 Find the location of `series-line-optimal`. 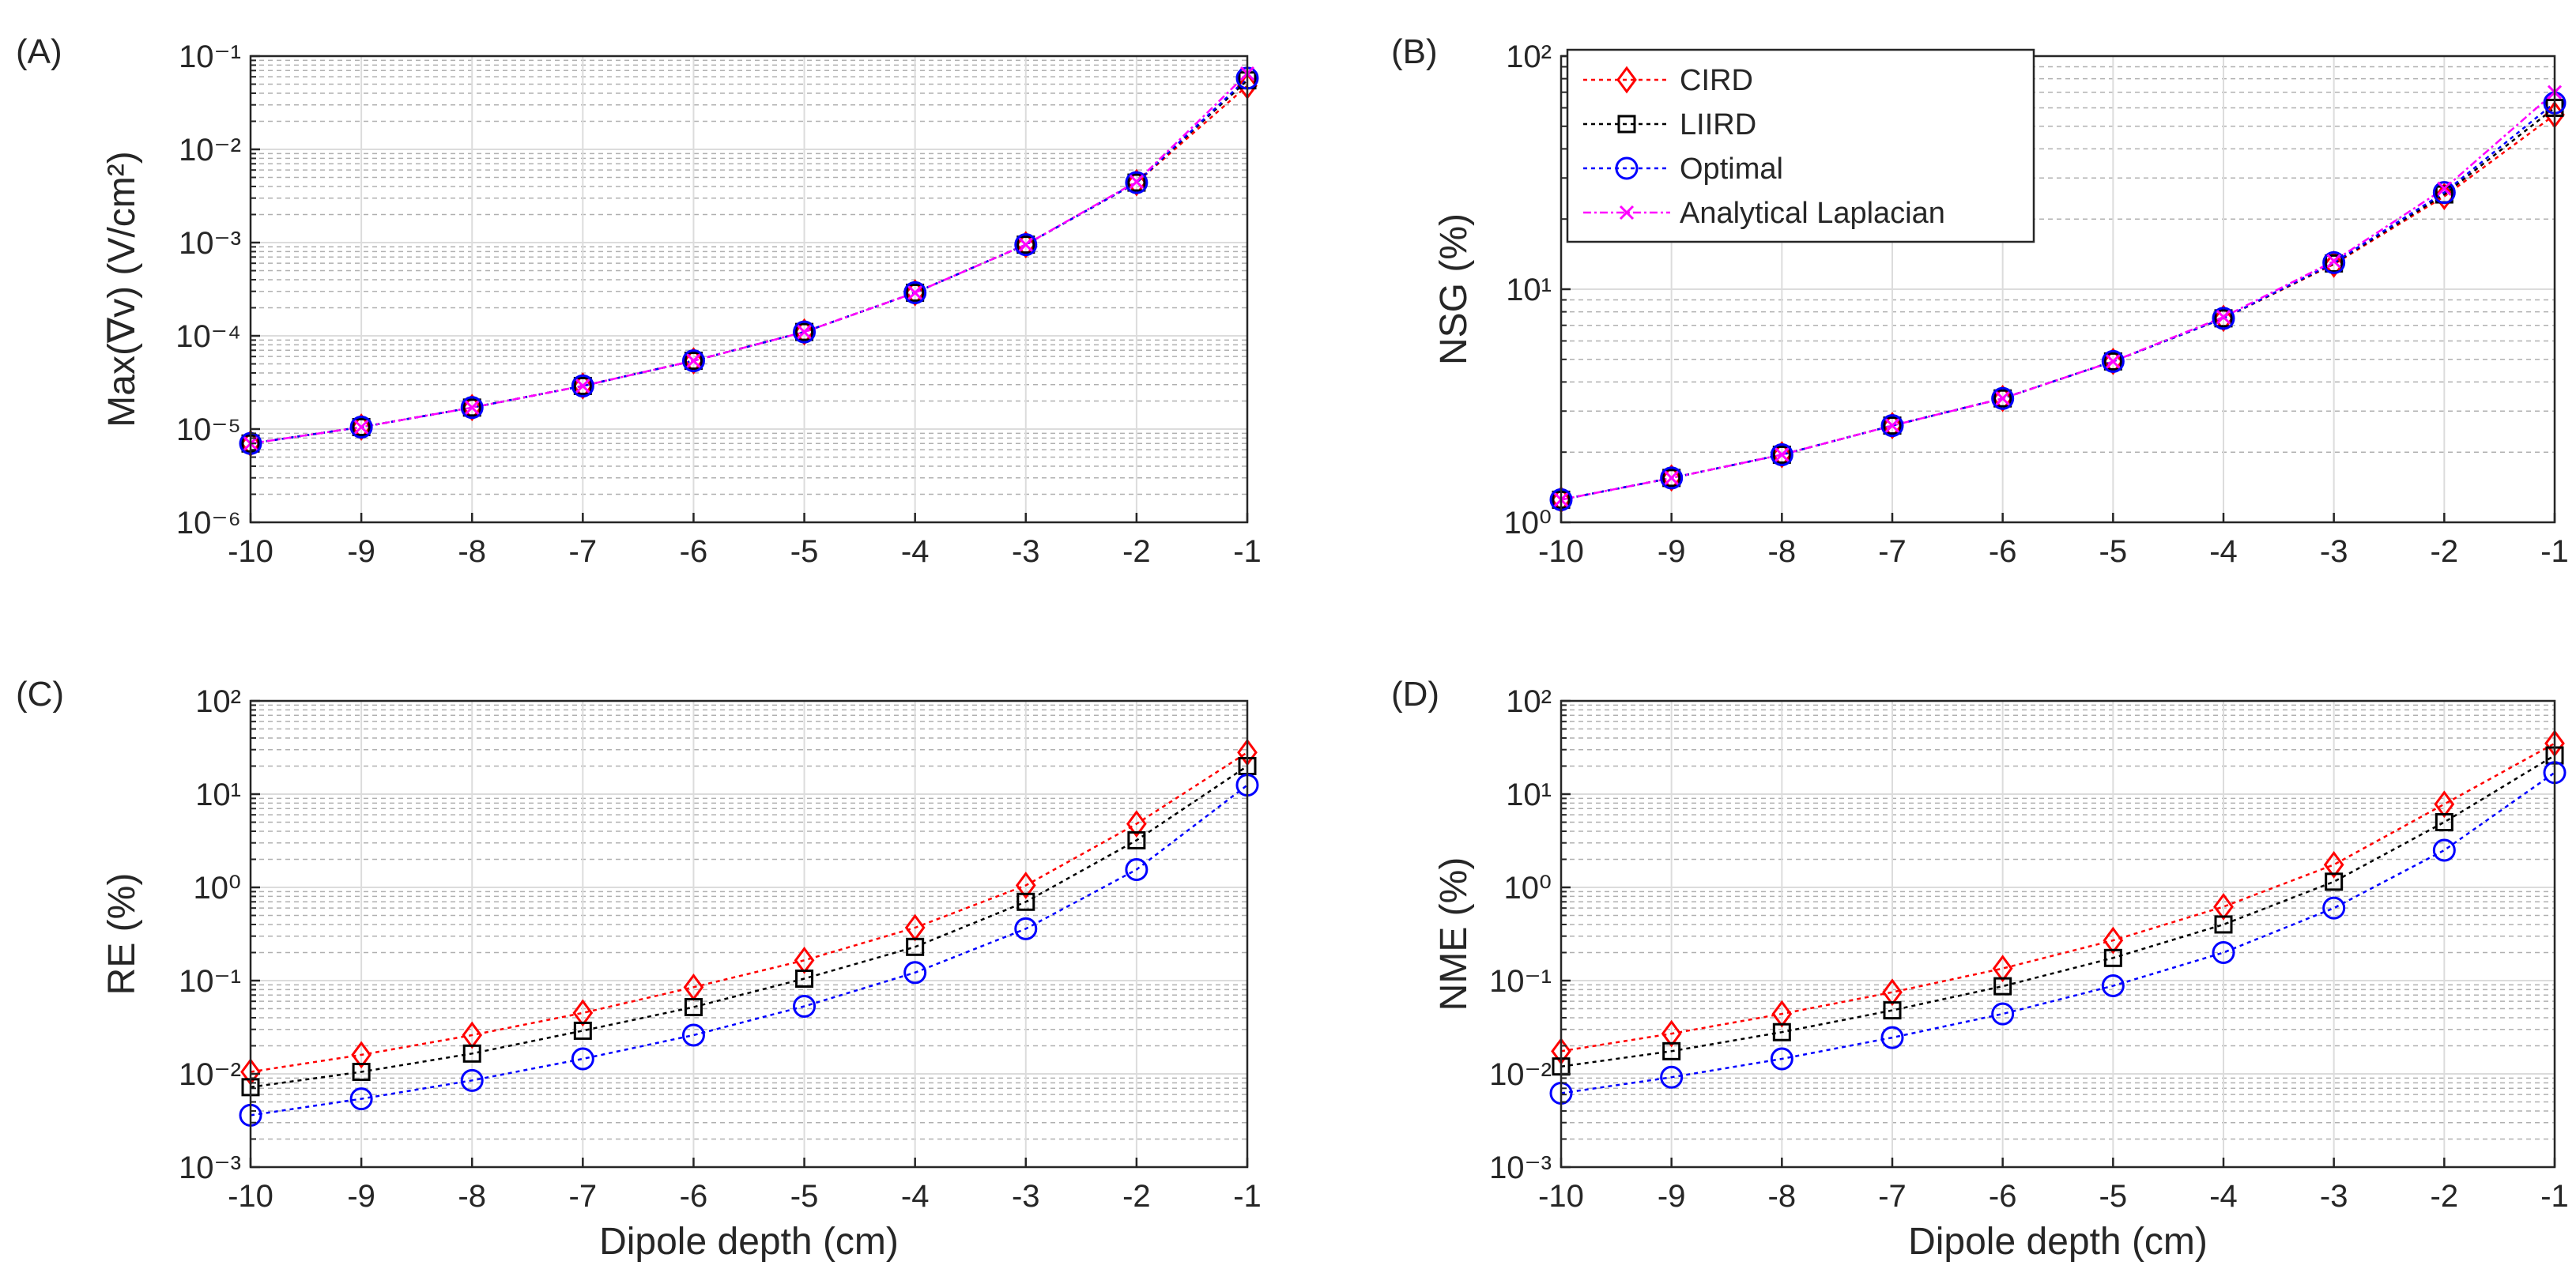

series-line-optimal is located at coordinates (749, 950).